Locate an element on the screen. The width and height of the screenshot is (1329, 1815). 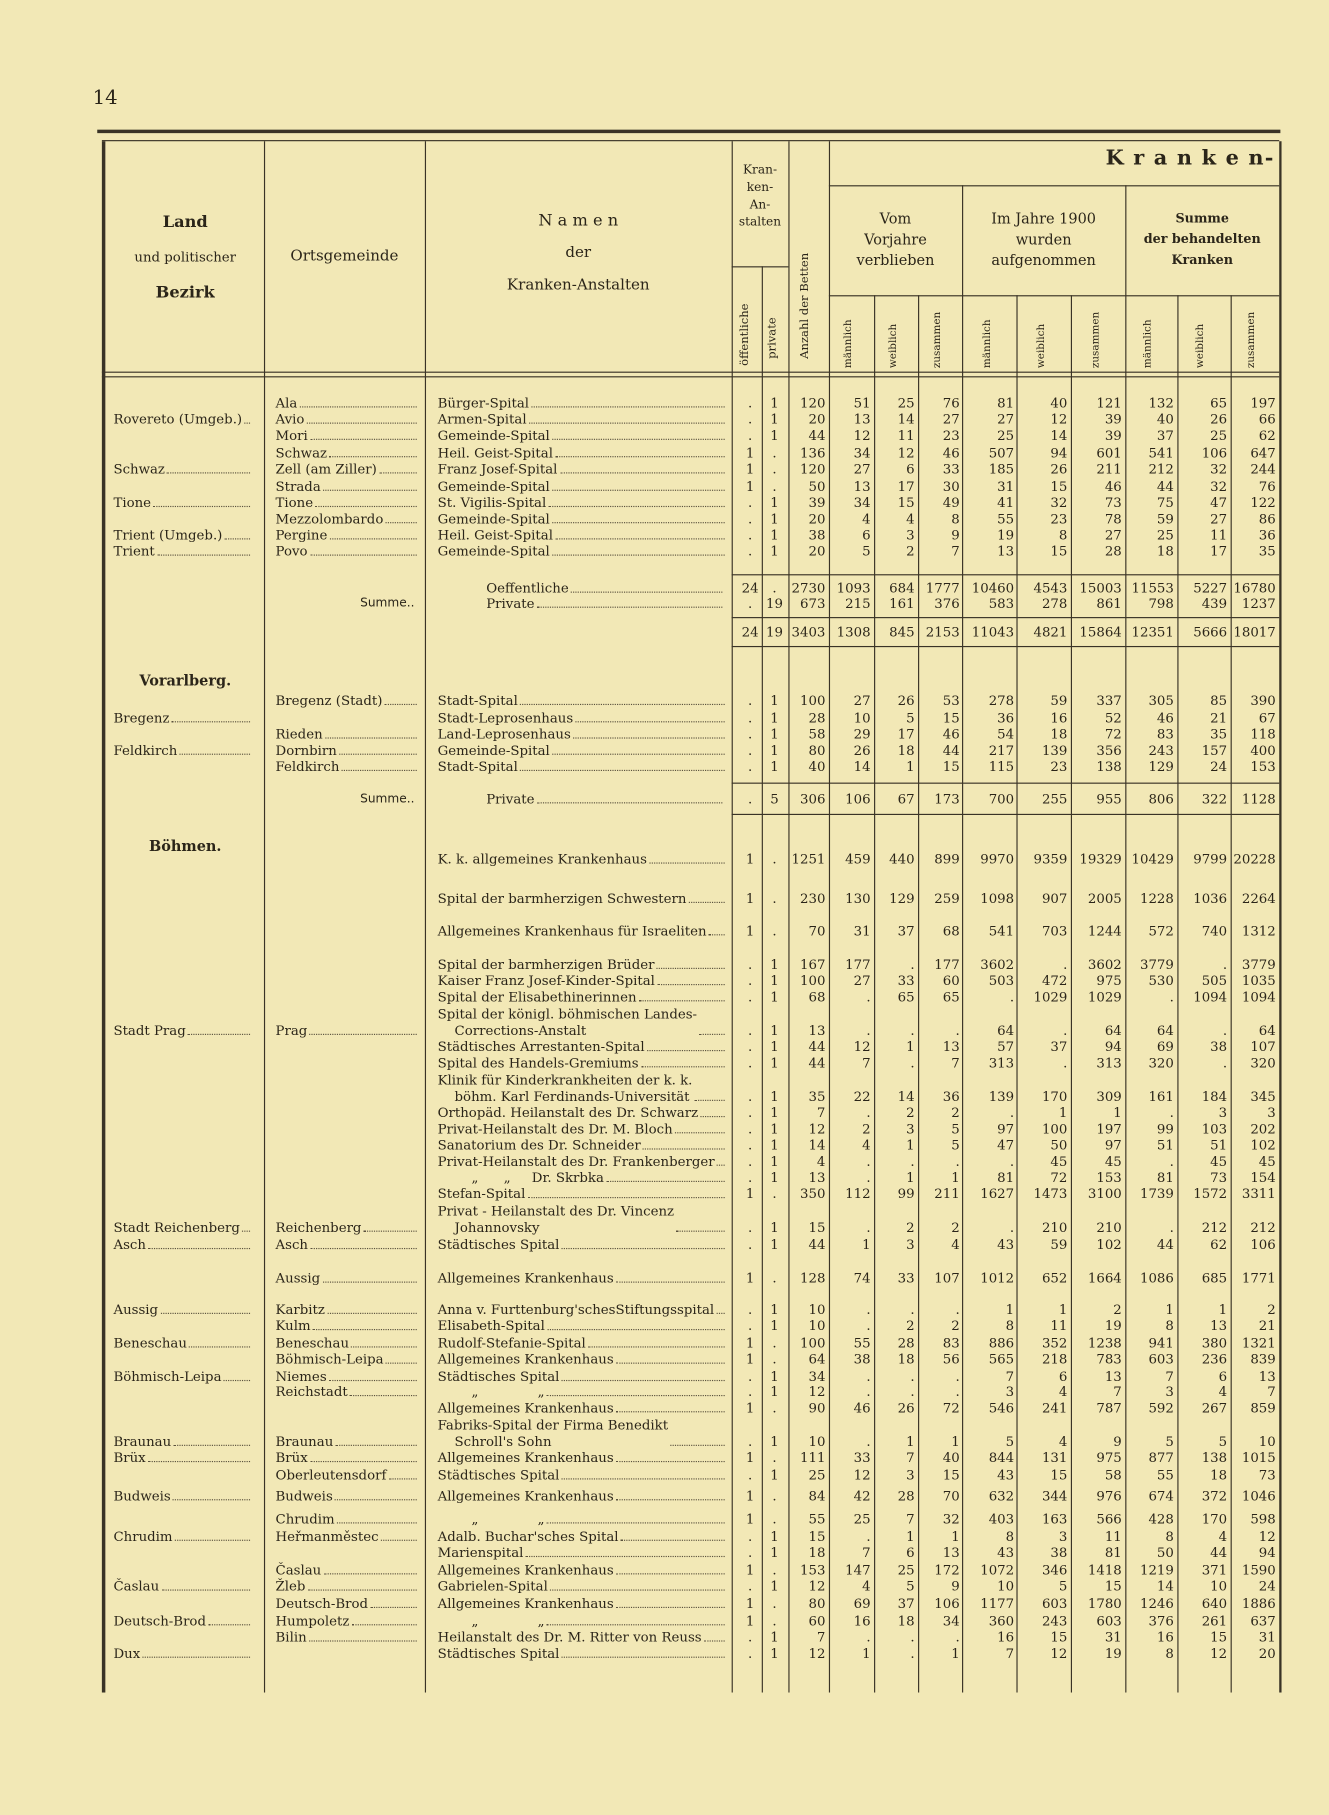
cell-value: 20228 is located at coordinates (1254, 859).